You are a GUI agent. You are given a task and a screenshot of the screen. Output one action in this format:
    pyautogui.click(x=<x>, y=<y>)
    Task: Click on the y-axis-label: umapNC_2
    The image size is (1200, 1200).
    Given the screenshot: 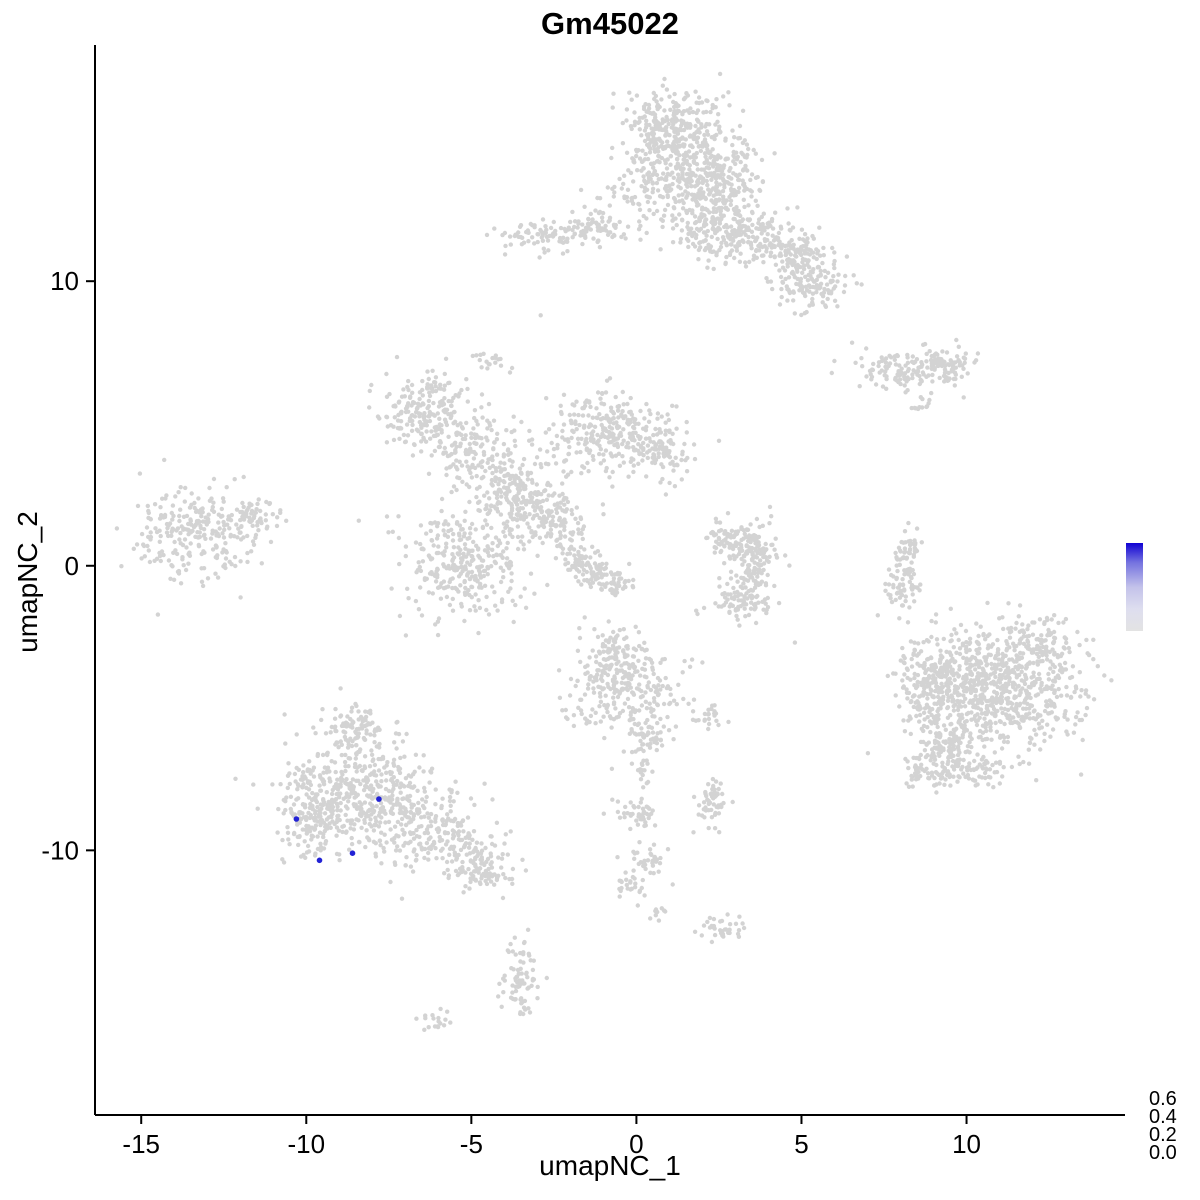 What is the action you would take?
    pyautogui.click(x=27, y=582)
    